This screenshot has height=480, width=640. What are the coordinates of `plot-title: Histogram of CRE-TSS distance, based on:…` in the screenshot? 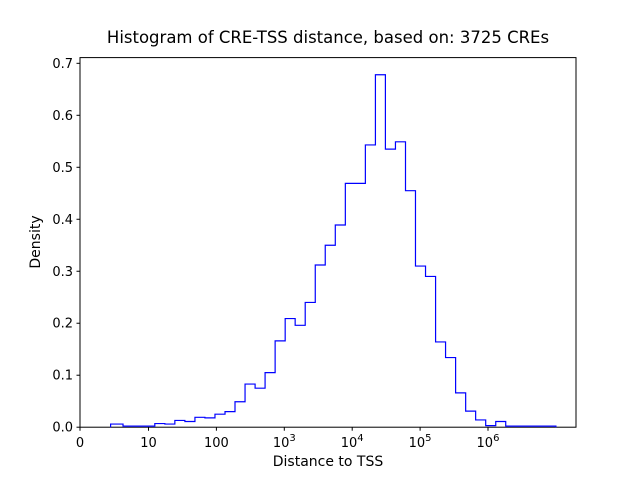 It's located at (328, 37).